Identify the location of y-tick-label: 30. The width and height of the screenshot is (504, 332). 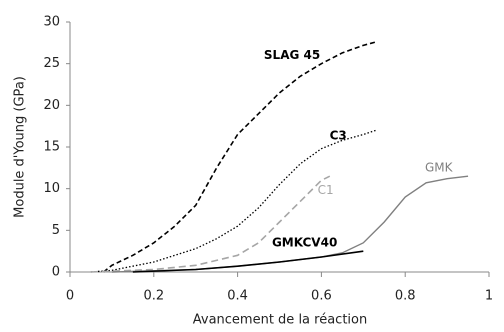
(51, 22).